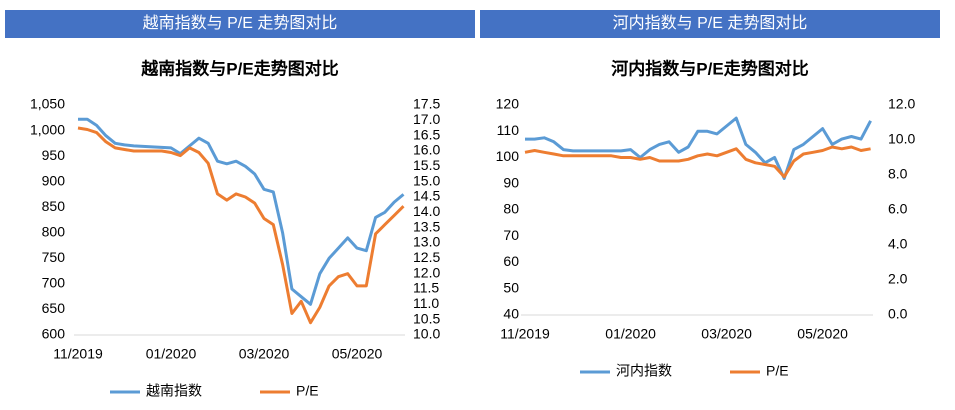  What do you see at coordinates (508, 130) in the screenshot?
I see `tick-label: 110` at bounding box center [508, 130].